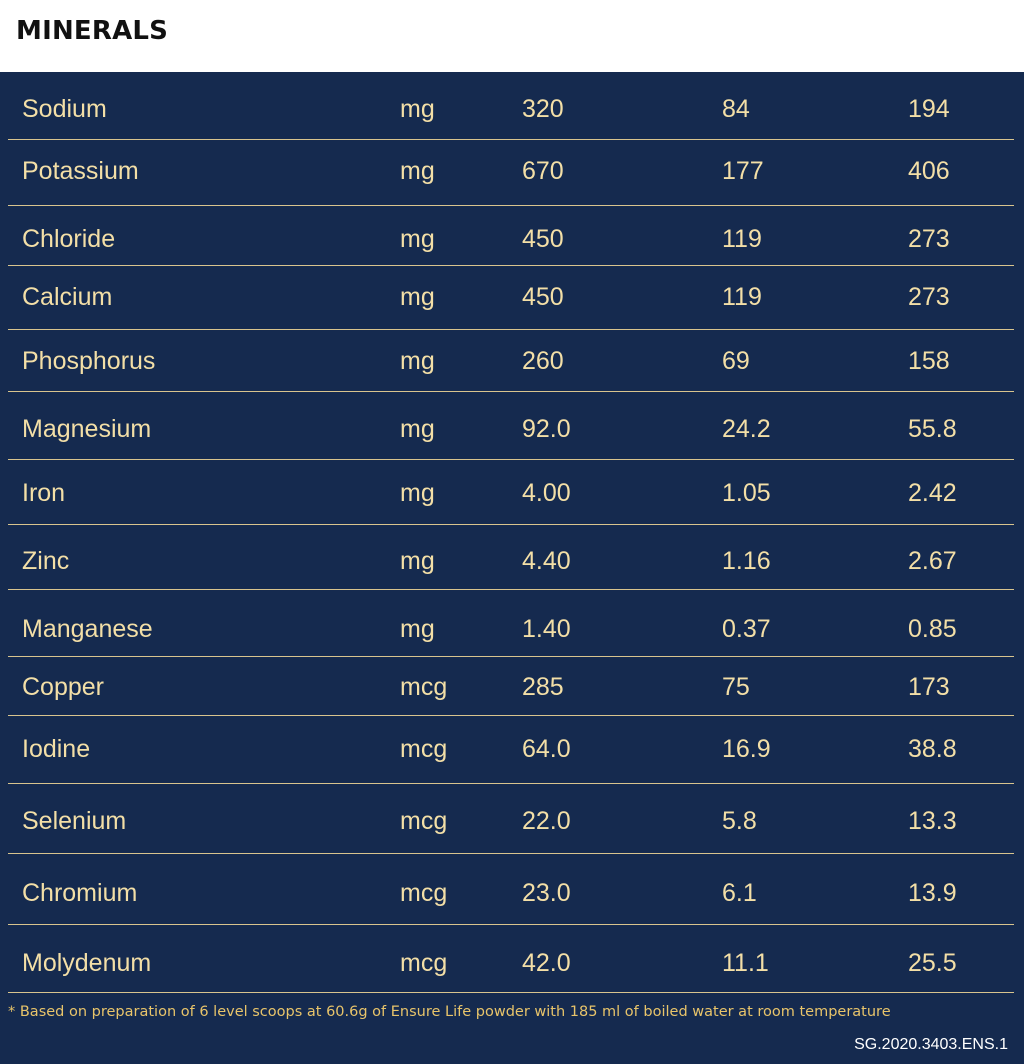  What do you see at coordinates (46, 561) in the screenshot?
I see `mineral-name: Zinc` at bounding box center [46, 561].